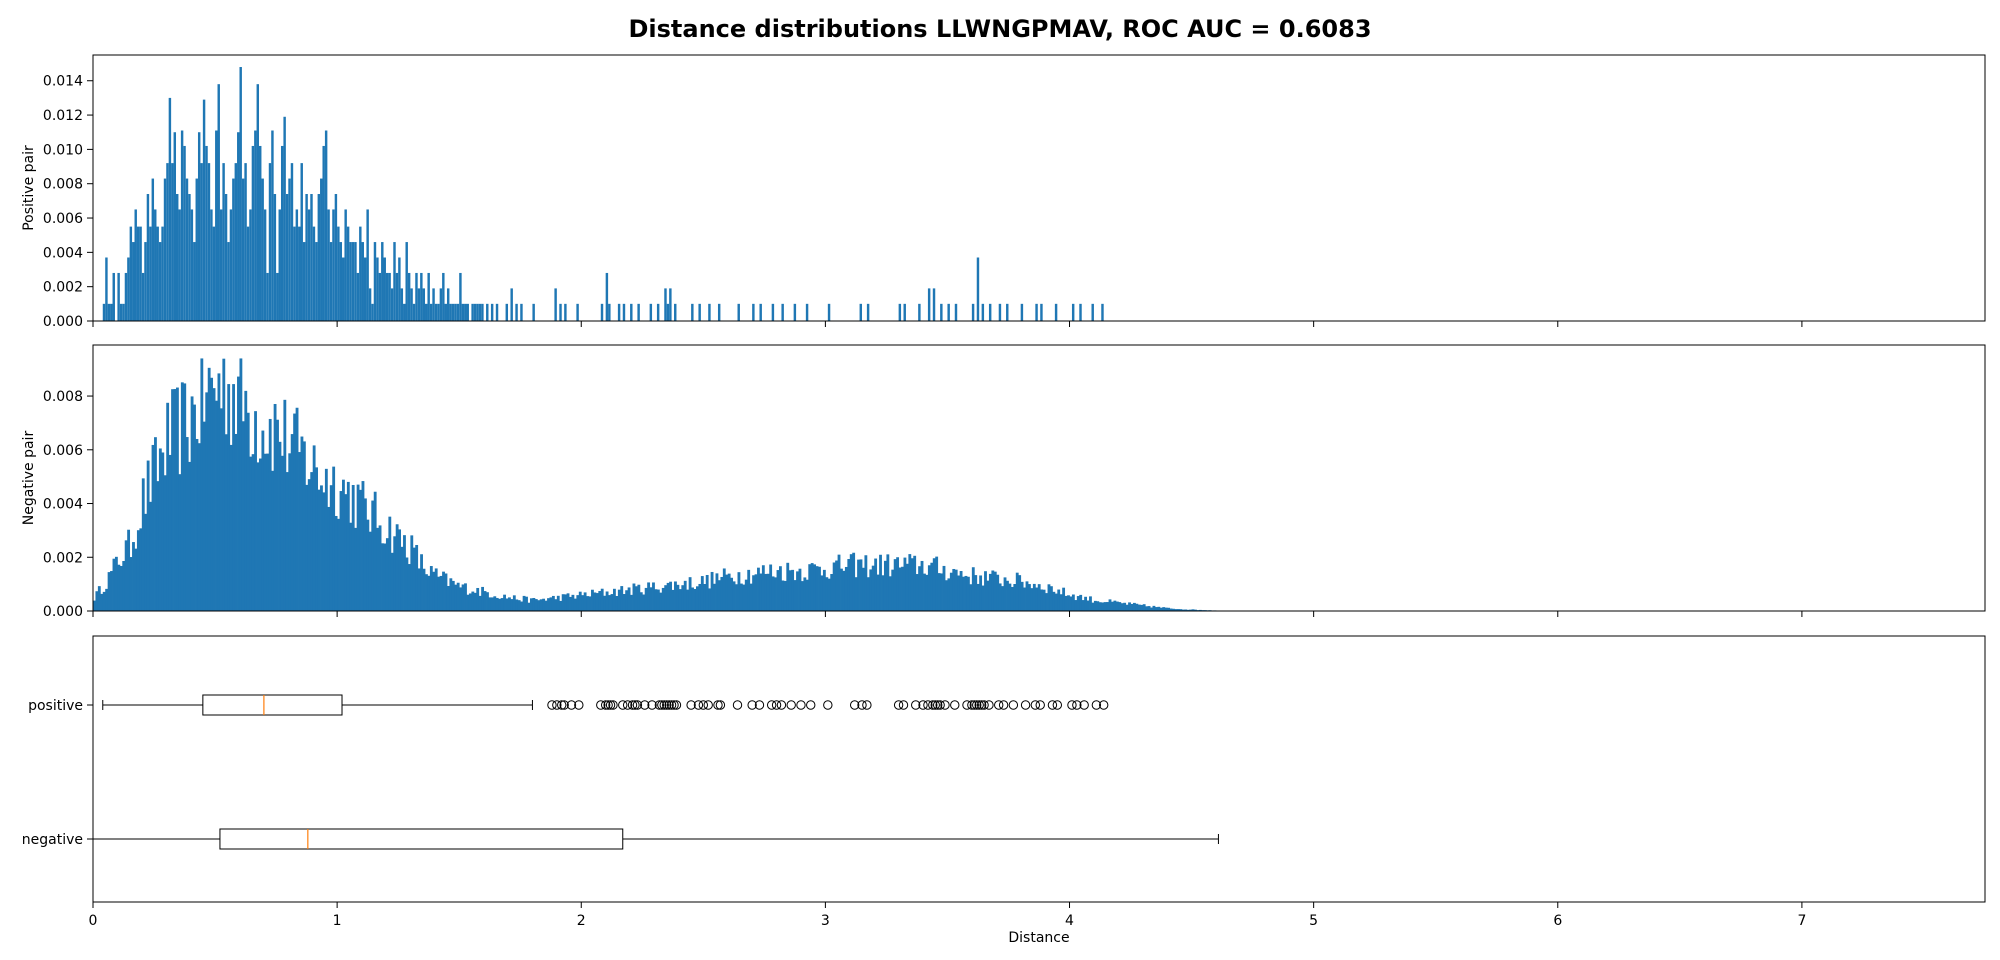 The image size is (2000, 960). Describe the element at coordinates (1801, 921) in the screenshot. I see `x-tick-label: 7` at that location.